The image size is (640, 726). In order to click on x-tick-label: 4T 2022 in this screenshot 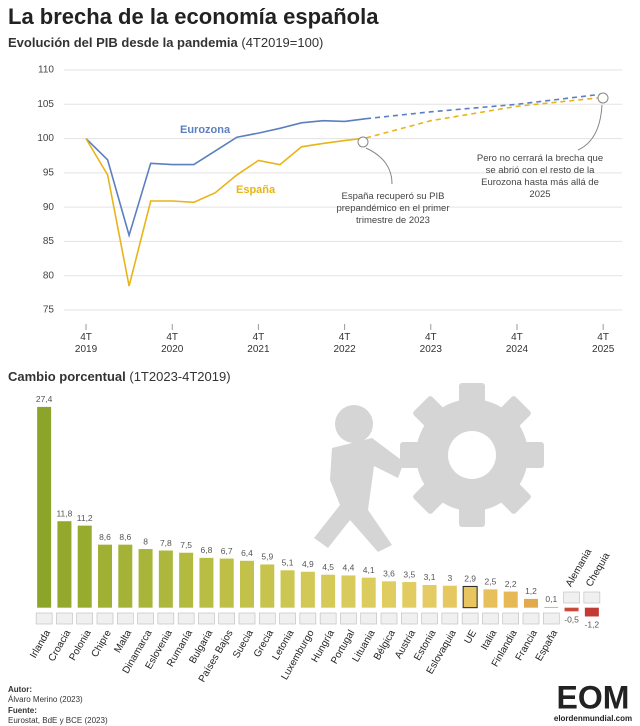, I will do `click(344, 343)`.